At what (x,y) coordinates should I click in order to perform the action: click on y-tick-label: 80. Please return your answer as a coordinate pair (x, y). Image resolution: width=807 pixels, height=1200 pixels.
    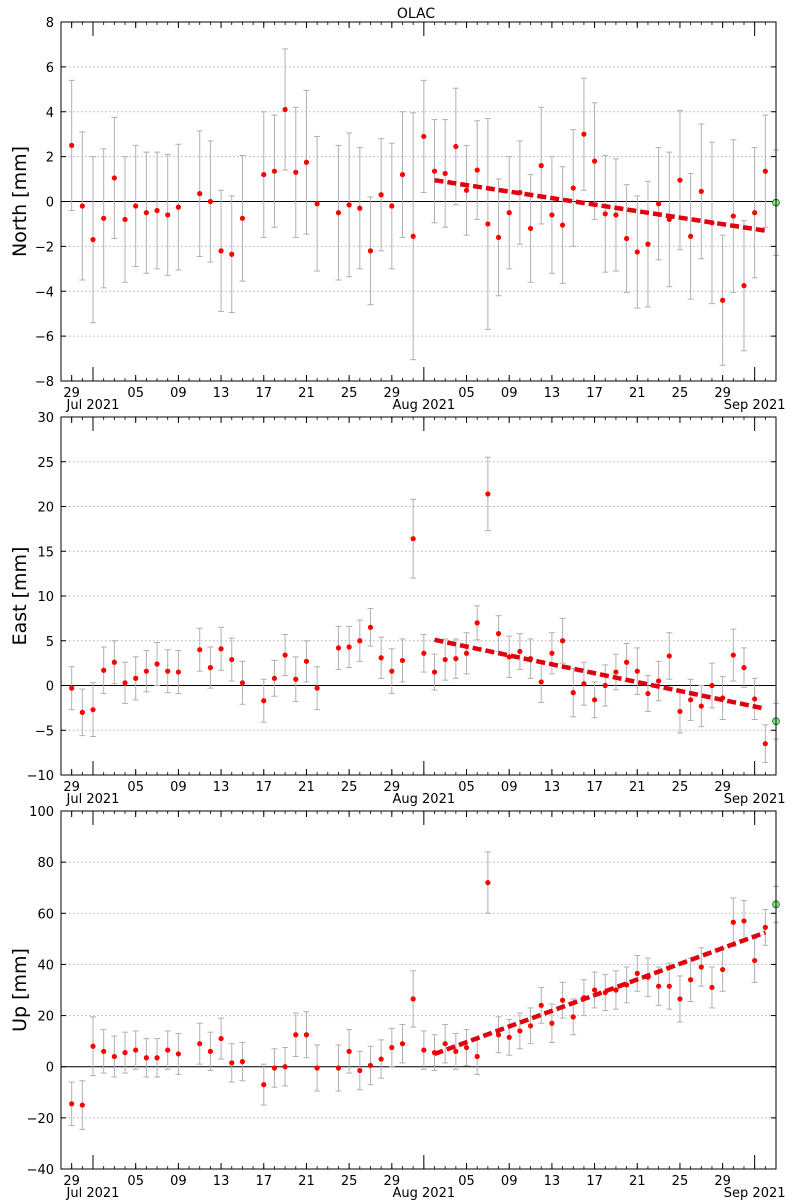
    Looking at the image, I should click on (45, 863).